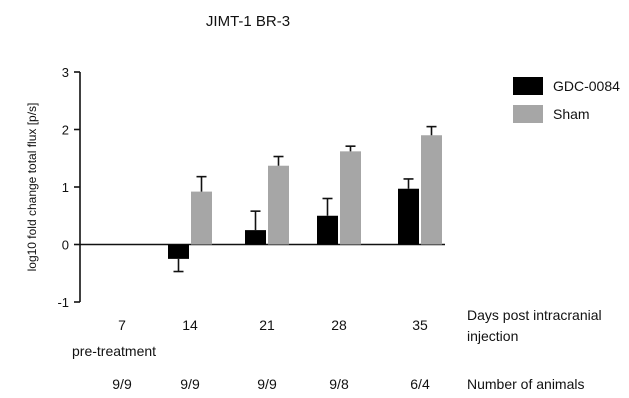 The width and height of the screenshot is (629, 398). Describe the element at coordinates (114, 351) in the screenshot. I see `pretreatment-label: pre-treatment` at that location.